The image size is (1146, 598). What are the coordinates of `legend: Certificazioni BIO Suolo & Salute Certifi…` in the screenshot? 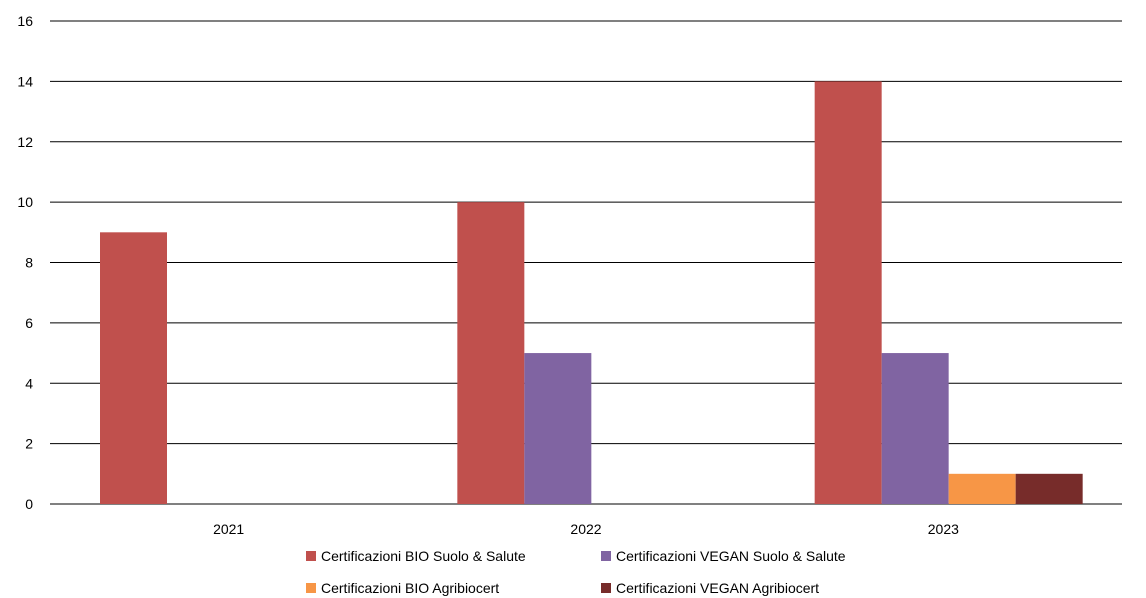 It's located at (576, 572).